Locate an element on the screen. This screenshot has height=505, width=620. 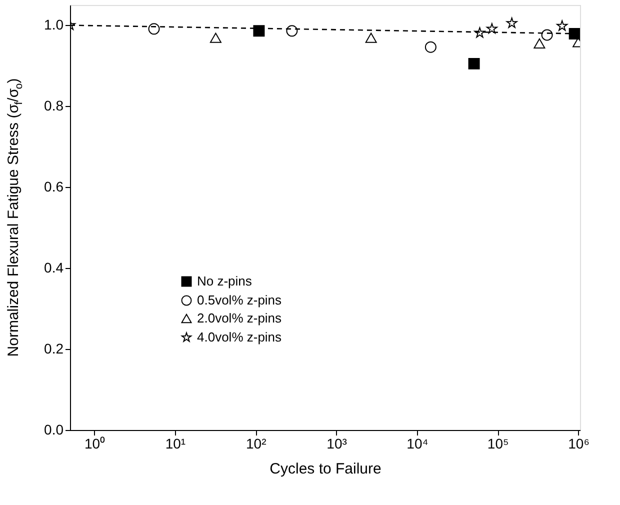
legend-label: No z-pins is located at coordinates (224, 281).